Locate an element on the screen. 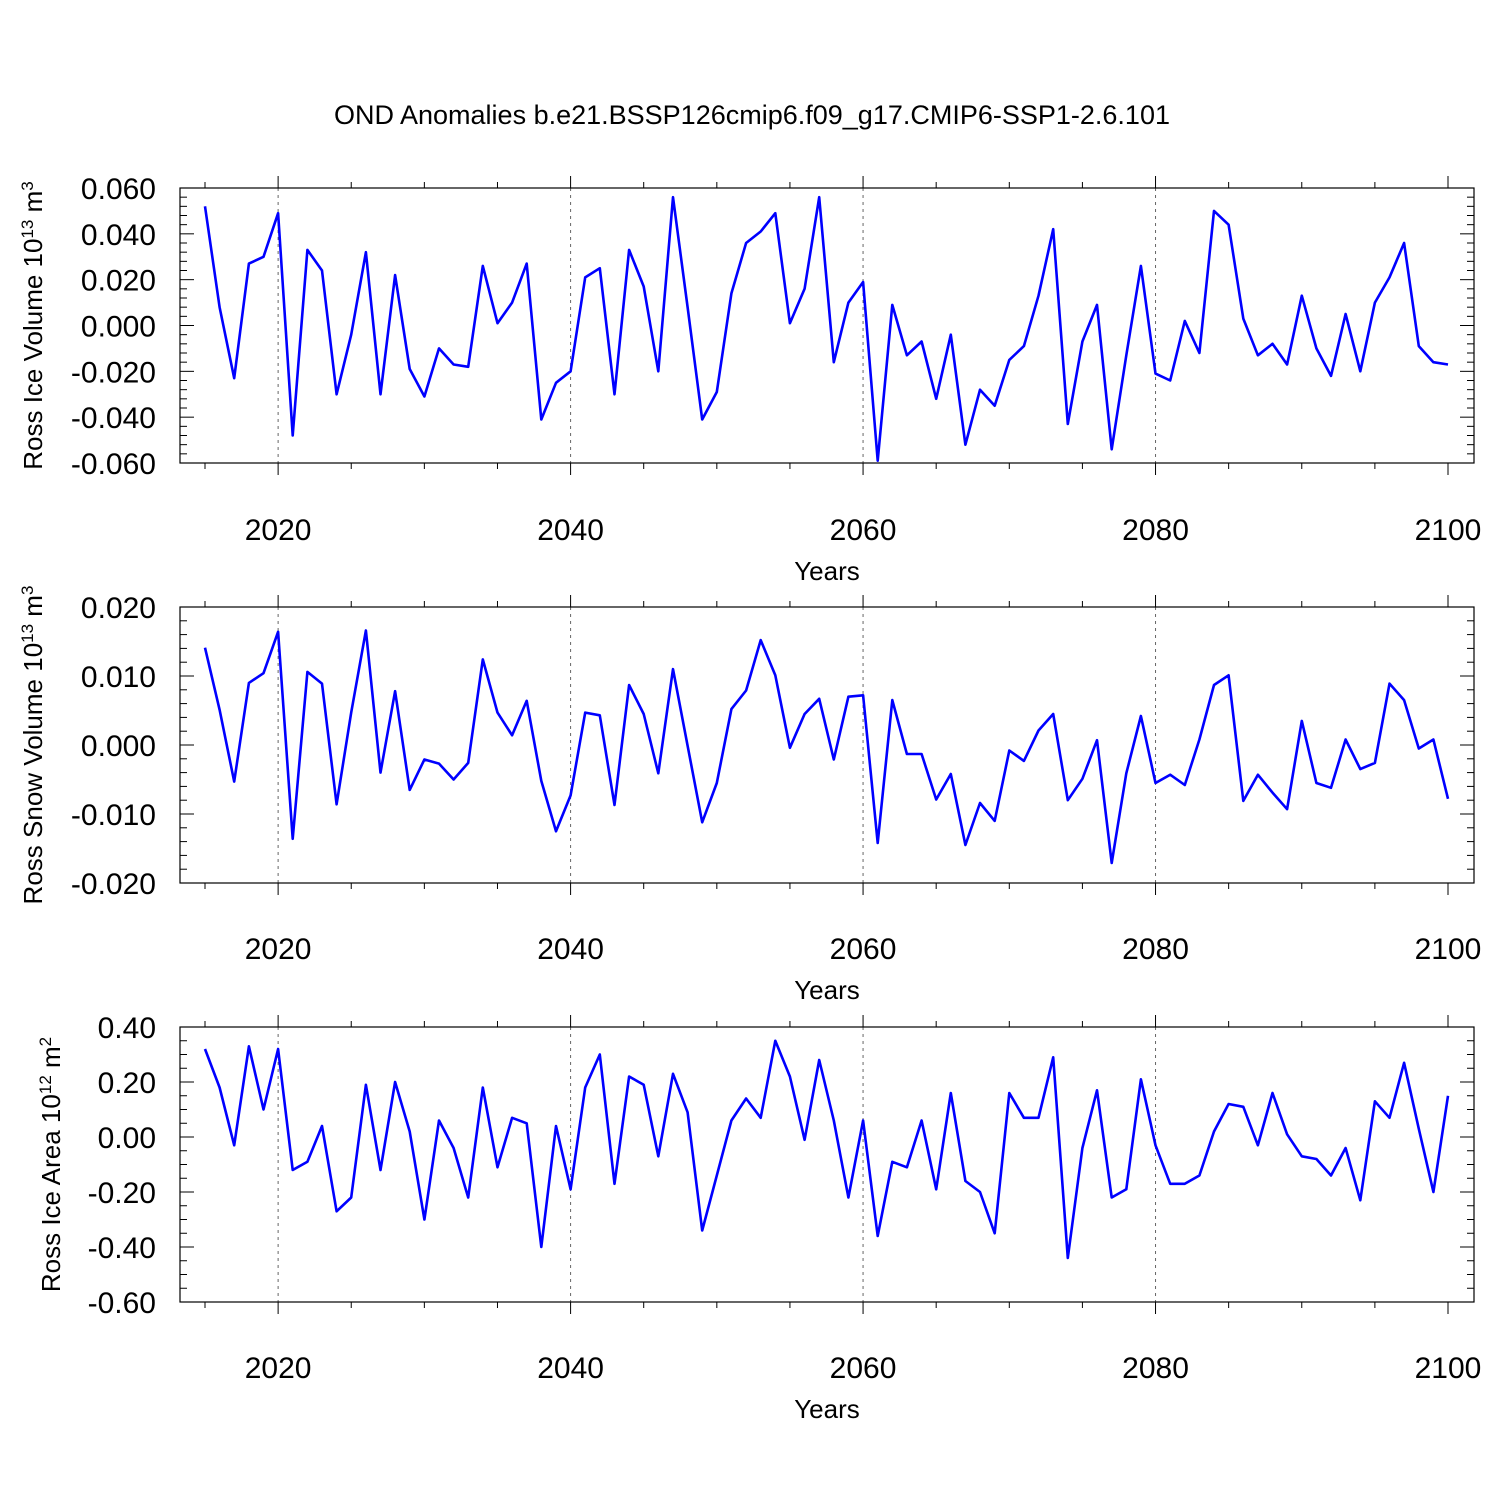 The height and width of the screenshot is (1505, 1500). y-tick-label: 0.060 is located at coordinates (118, 189).